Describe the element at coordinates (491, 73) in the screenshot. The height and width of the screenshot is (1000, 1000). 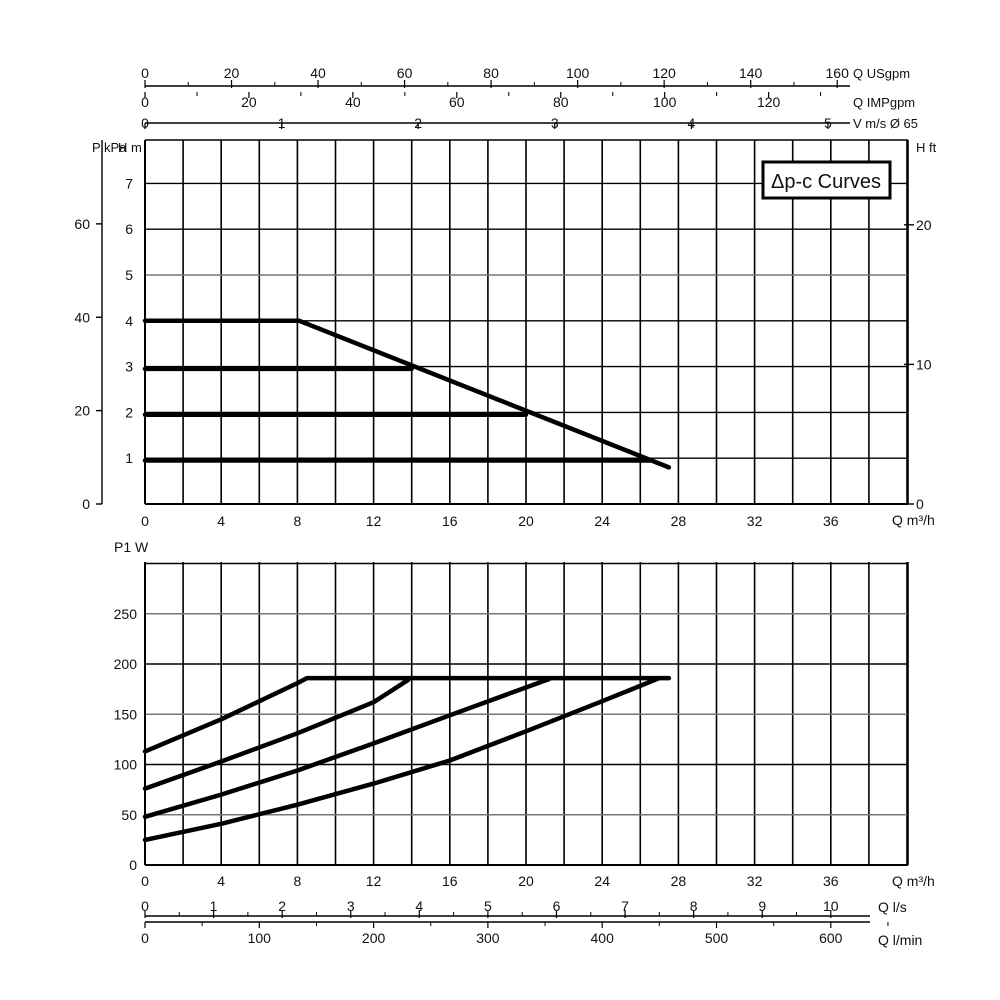
I see `usgpm-tick-label: 80` at that location.